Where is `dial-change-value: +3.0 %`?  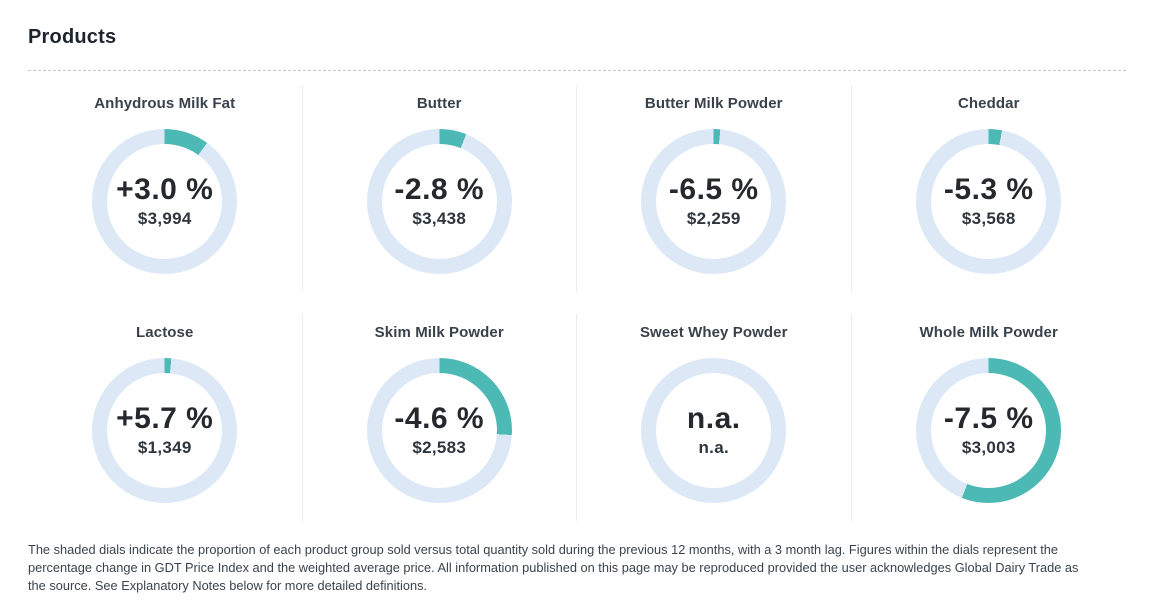
dial-change-value: +3.0 % is located at coordinates (165, 189).